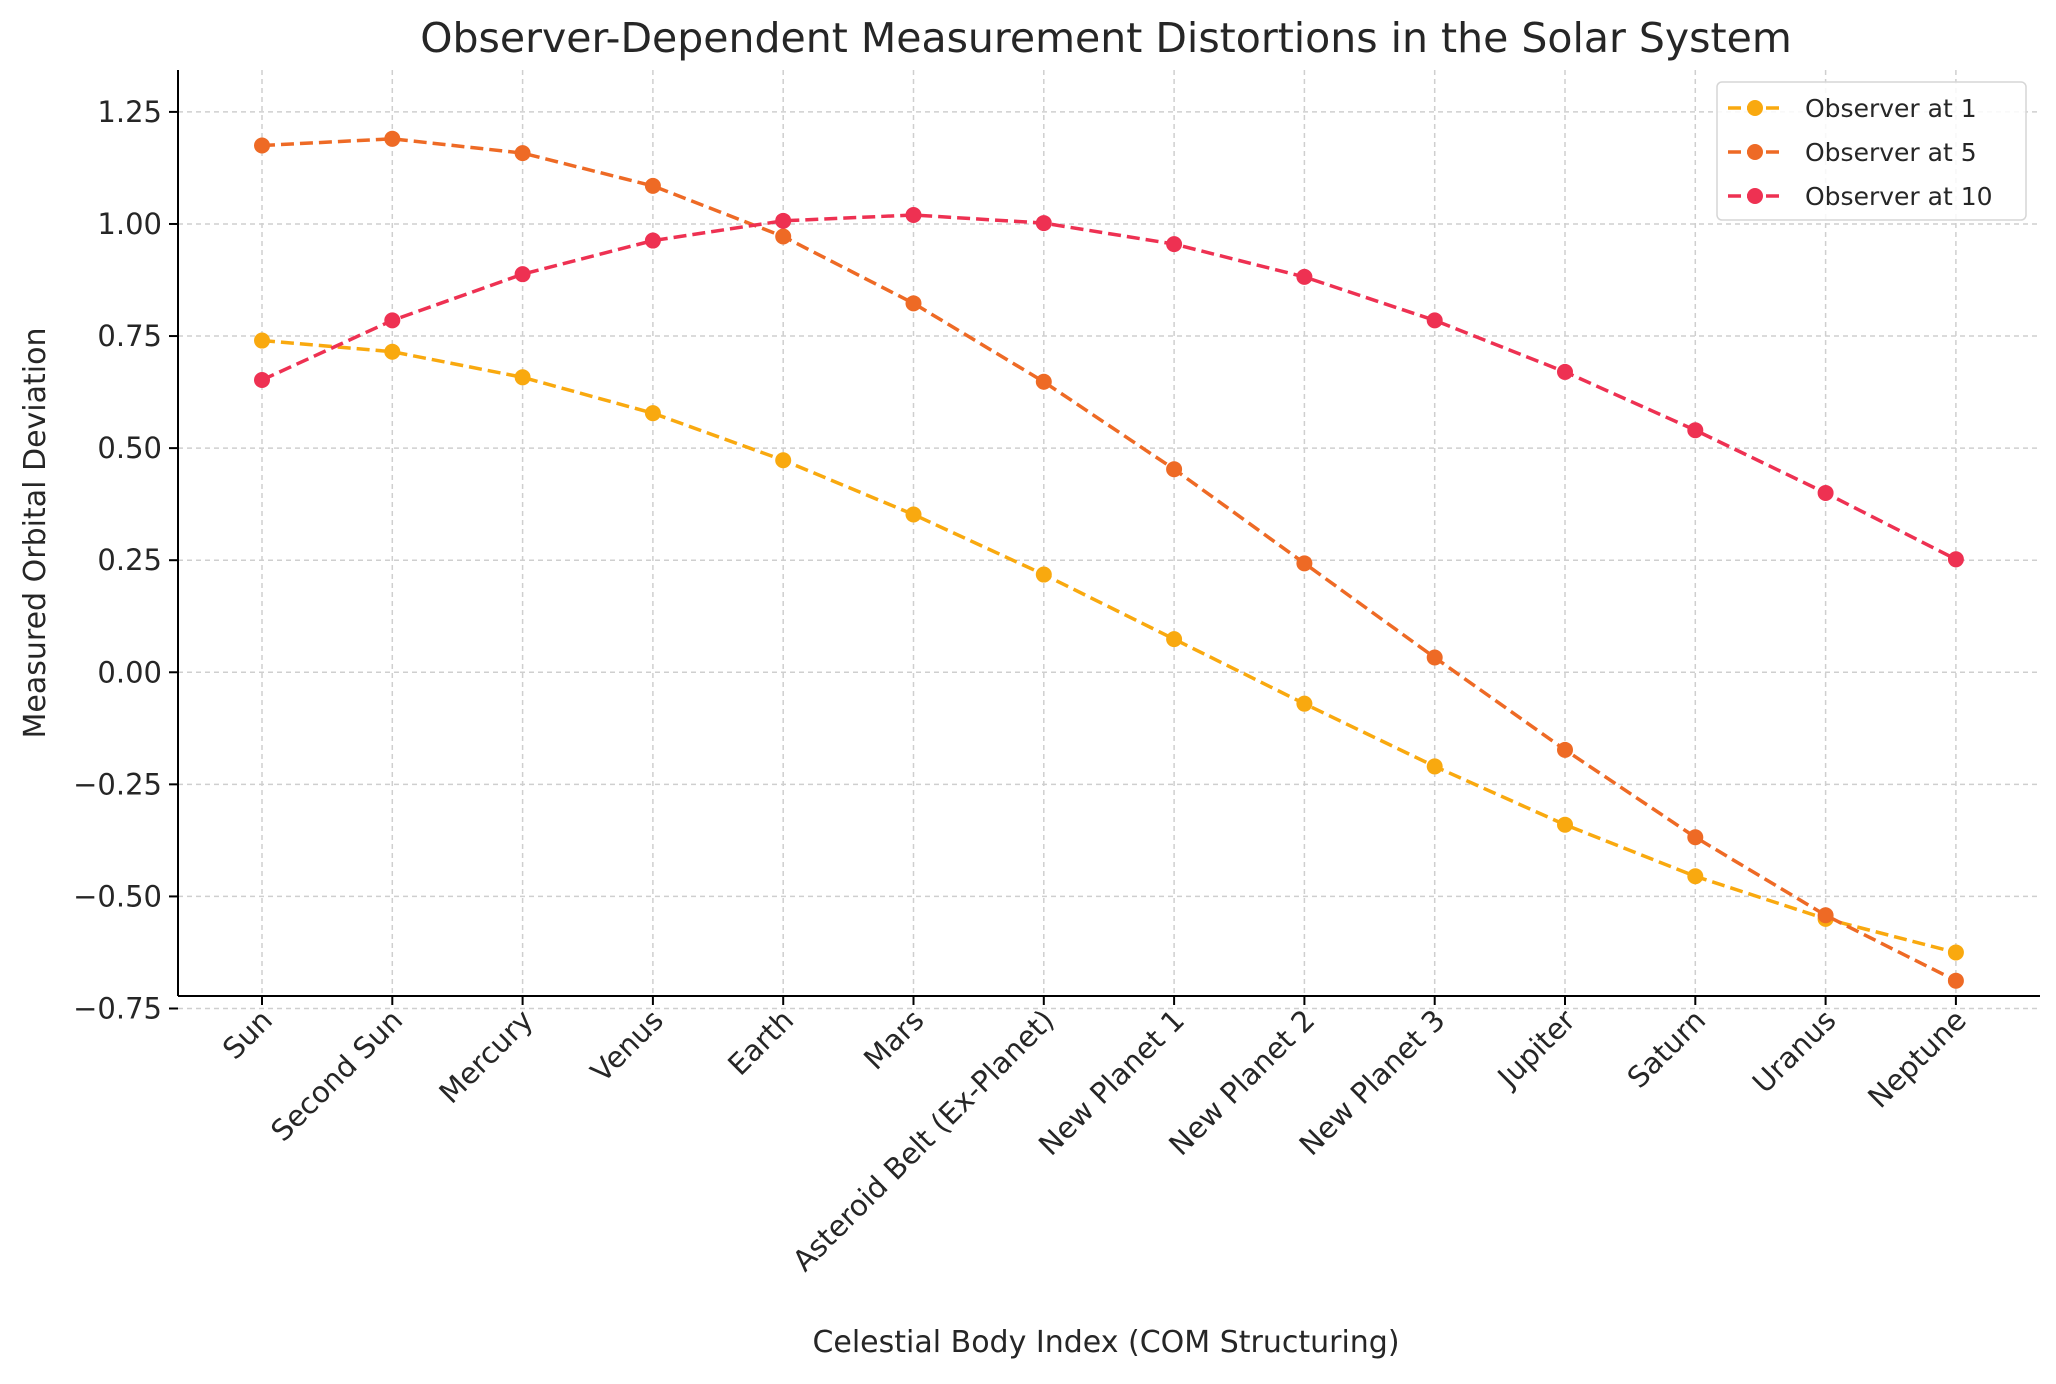 The width and height of the screenshot is (2056, 1384). I want to click on y-tick-label: 0.25, so click(129, 560).